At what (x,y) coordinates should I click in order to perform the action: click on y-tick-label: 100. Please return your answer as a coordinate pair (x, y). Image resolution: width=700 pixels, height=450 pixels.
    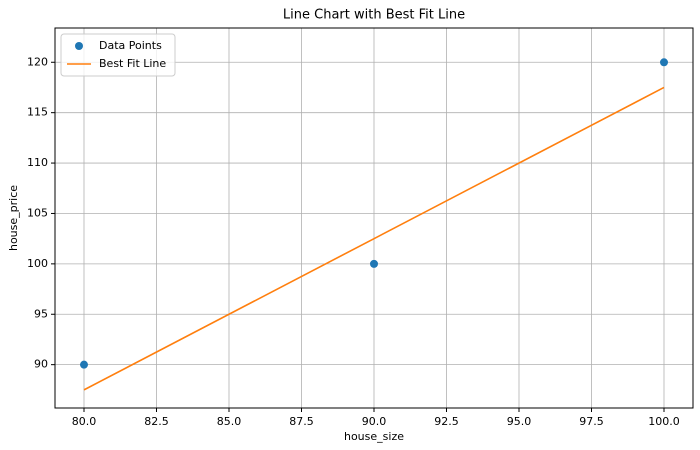
    Looking at the image, I should click on (37, 263).